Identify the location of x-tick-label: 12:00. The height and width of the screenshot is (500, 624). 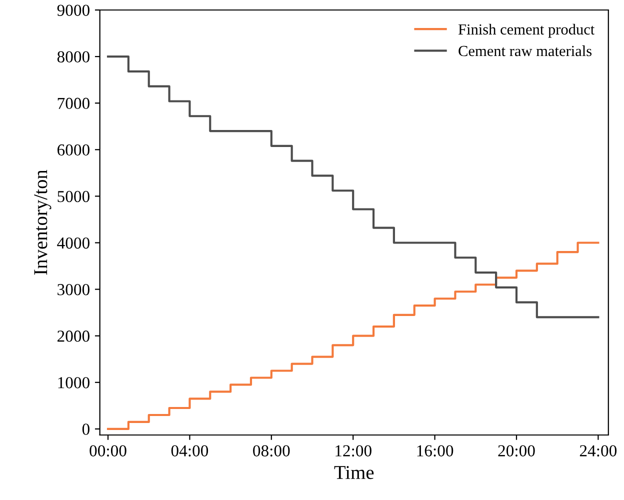
(354, 451).